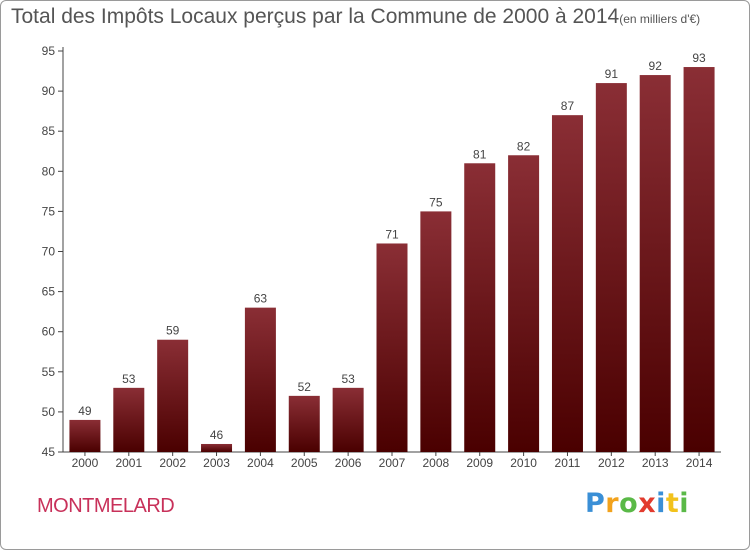 Image resolution: width=750 pixels, height=550 pixels. Describe the element at coordinates (348, 379) in the screenshot. I see `data-label-2006: 53` at that location.